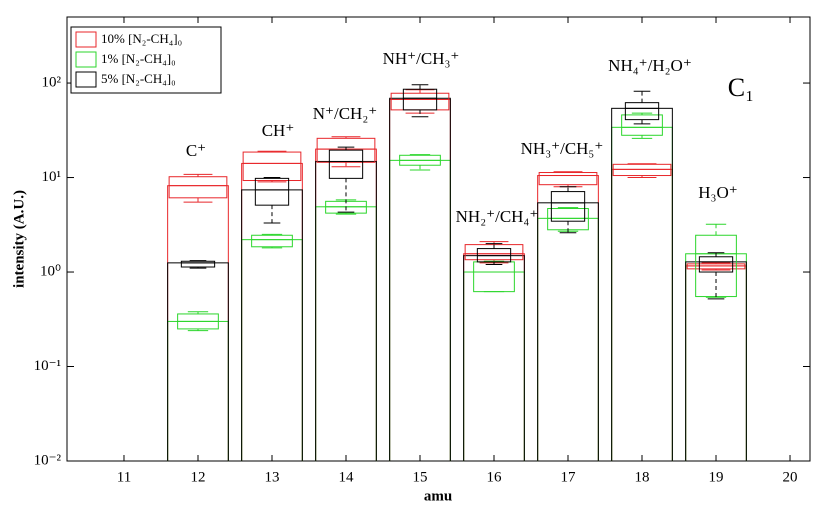  Describe the element at coordinates (124, 477) in the screenshot. I see `x-tick-label: 11` at that location.